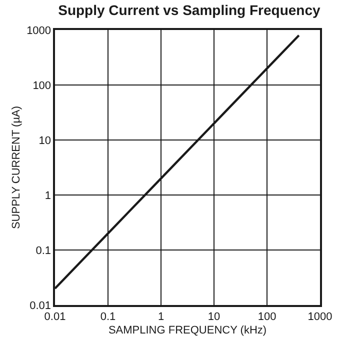 The width and height of the screenshot is (344, 347). Describe the element at coordinates (41, 306) in the screenshot. I see `y-tick-label: 0.01` at that location.